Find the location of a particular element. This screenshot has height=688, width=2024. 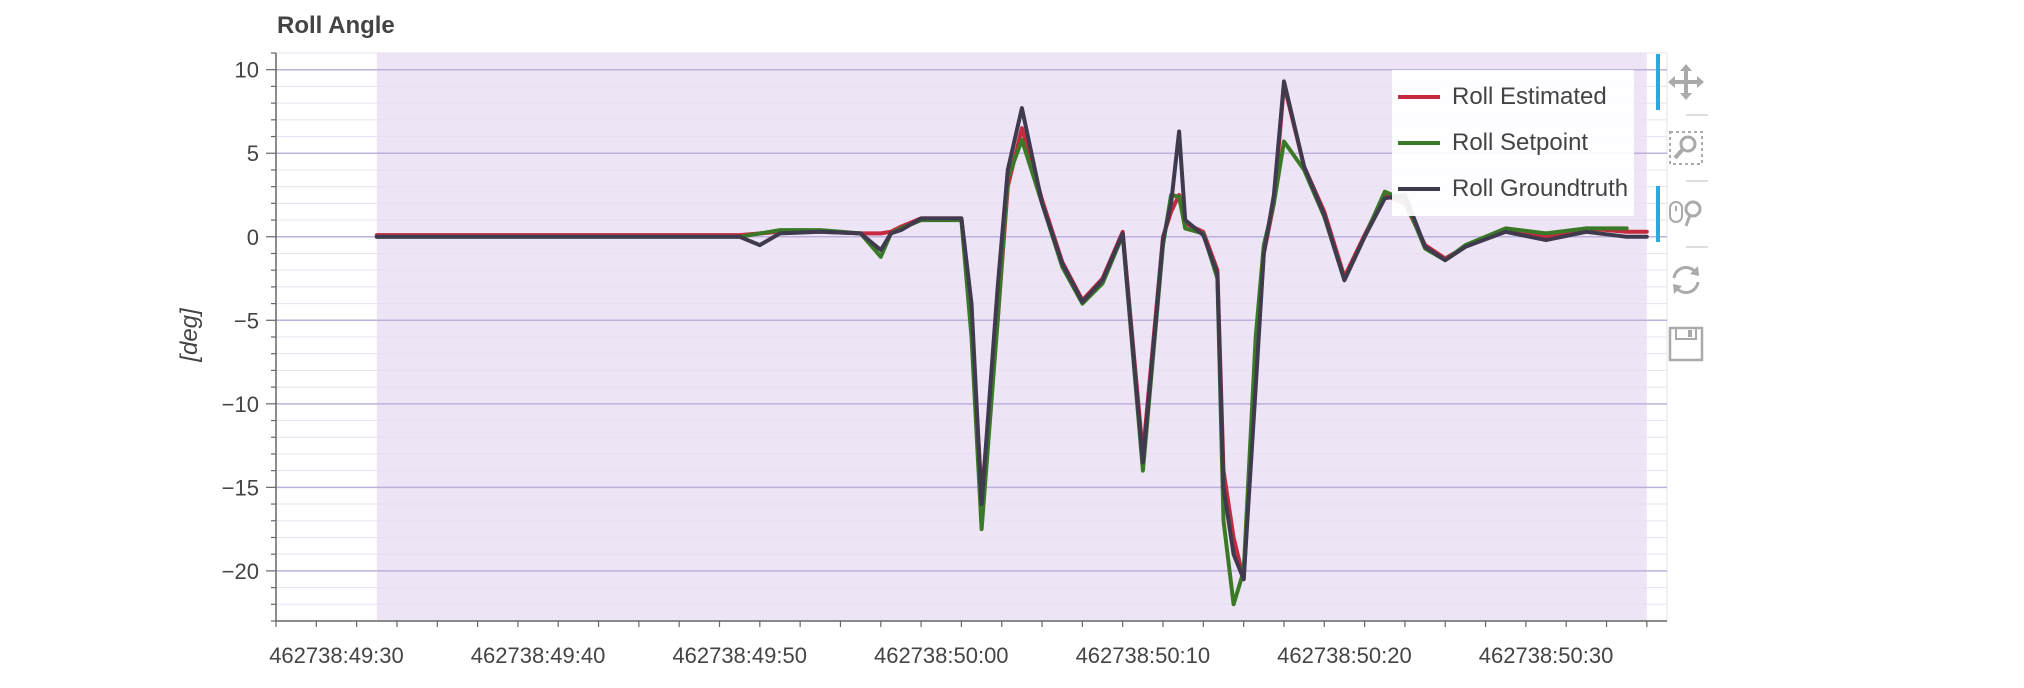

x-tick-label: 462738:49:50 is located at coordinates (739, 655).